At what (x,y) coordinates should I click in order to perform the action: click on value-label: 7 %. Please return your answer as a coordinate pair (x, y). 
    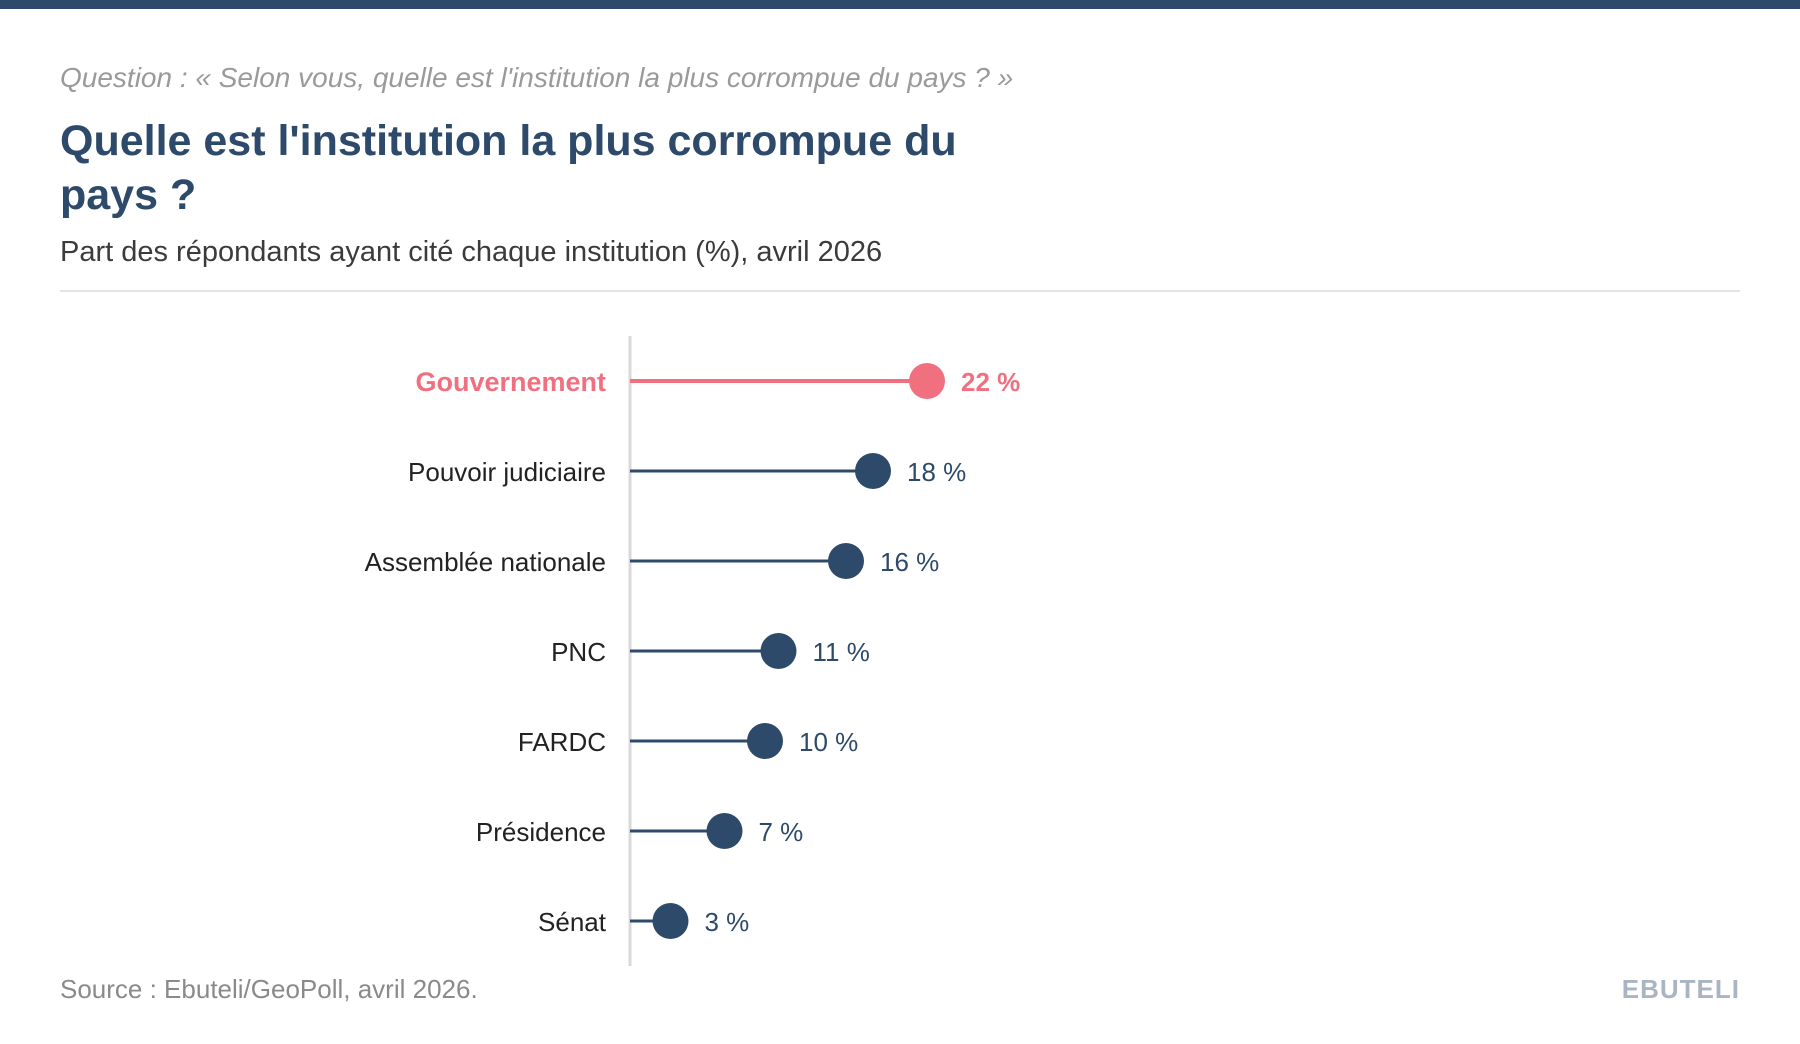
    Looking at the image, I should click on (781, 832).